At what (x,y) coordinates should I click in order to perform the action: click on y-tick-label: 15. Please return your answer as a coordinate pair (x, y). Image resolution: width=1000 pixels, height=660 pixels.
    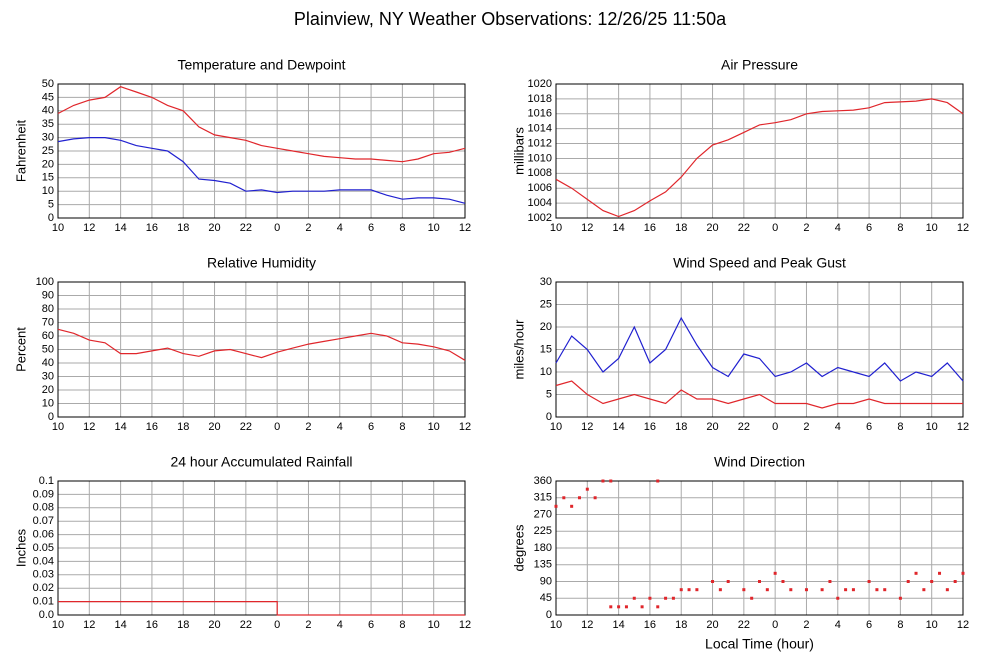
    Looking at the image, I should click on (48, 178).